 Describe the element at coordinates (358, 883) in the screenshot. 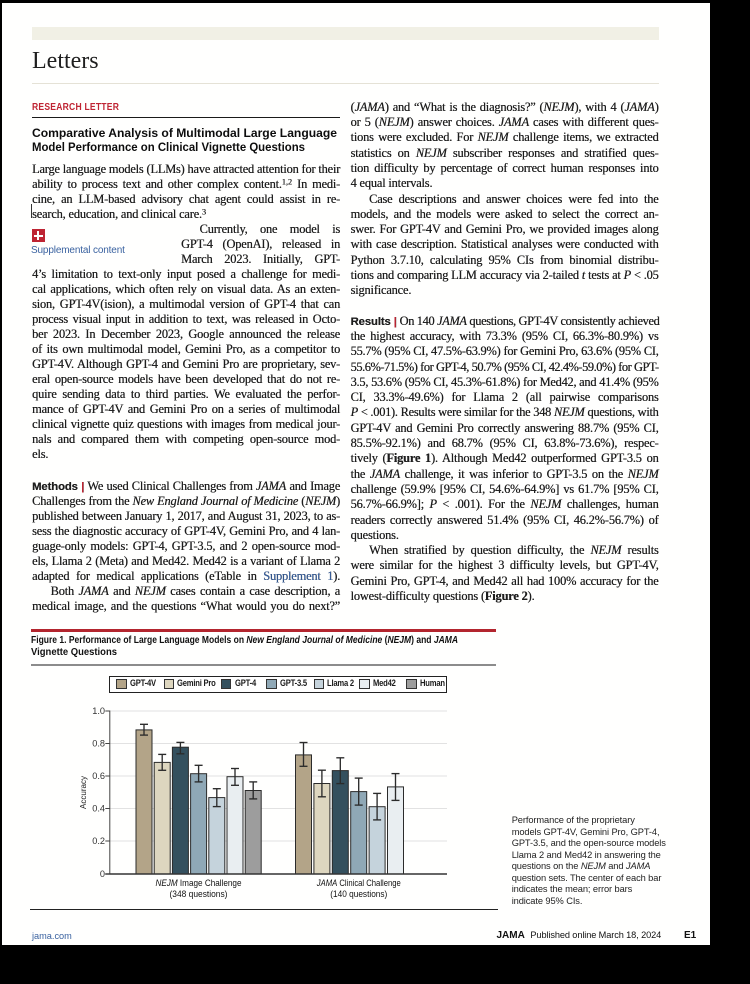

I see `svg-text: JAMA Clinical Challenge` at that location.